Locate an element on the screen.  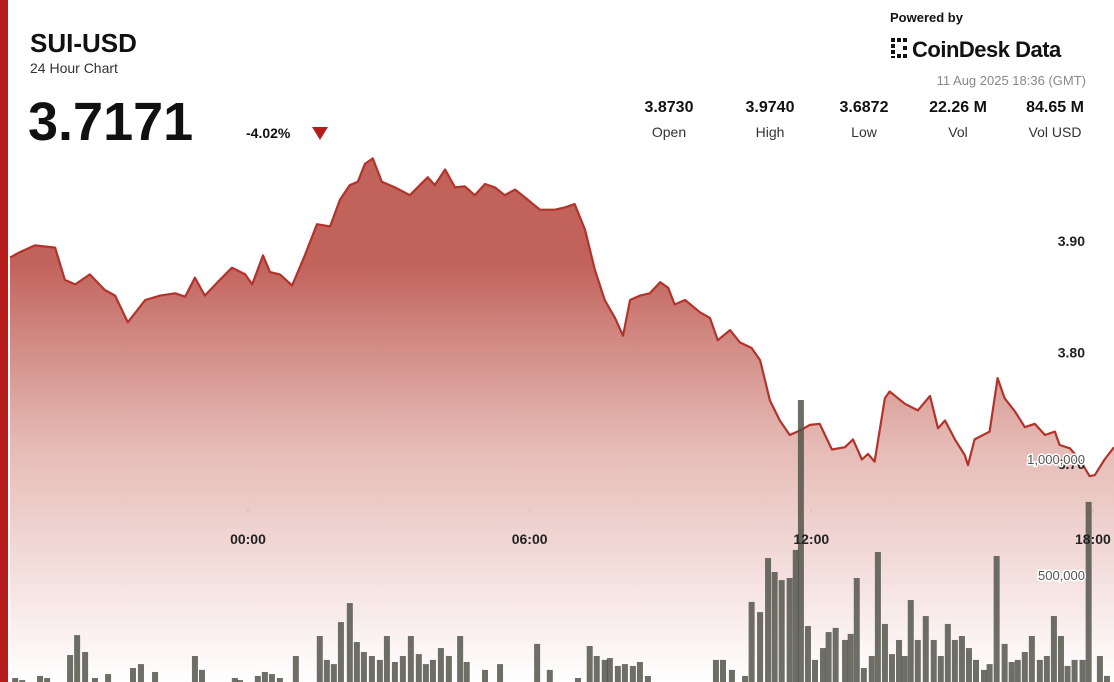
stat-label: High is located at coordinates (770, 132).